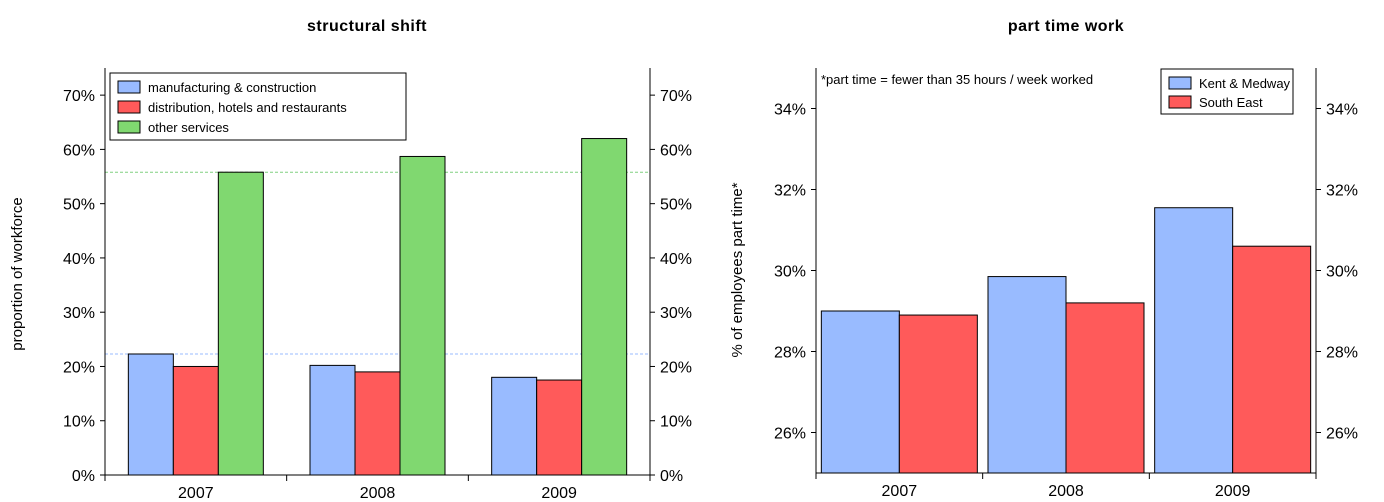 The width and height of the screenshot is (1384, 502). What do you see at coordinates (1342, 353) in the screenshot?
I see `y-tick-label-right: 28%` at bounding box center [1342, 353].